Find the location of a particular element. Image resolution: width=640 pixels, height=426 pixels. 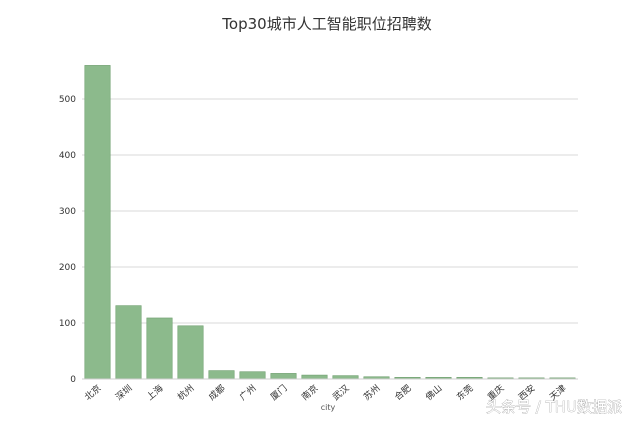

watermark: 头条号 / THU数据派 is located at coordinates (554, 407).